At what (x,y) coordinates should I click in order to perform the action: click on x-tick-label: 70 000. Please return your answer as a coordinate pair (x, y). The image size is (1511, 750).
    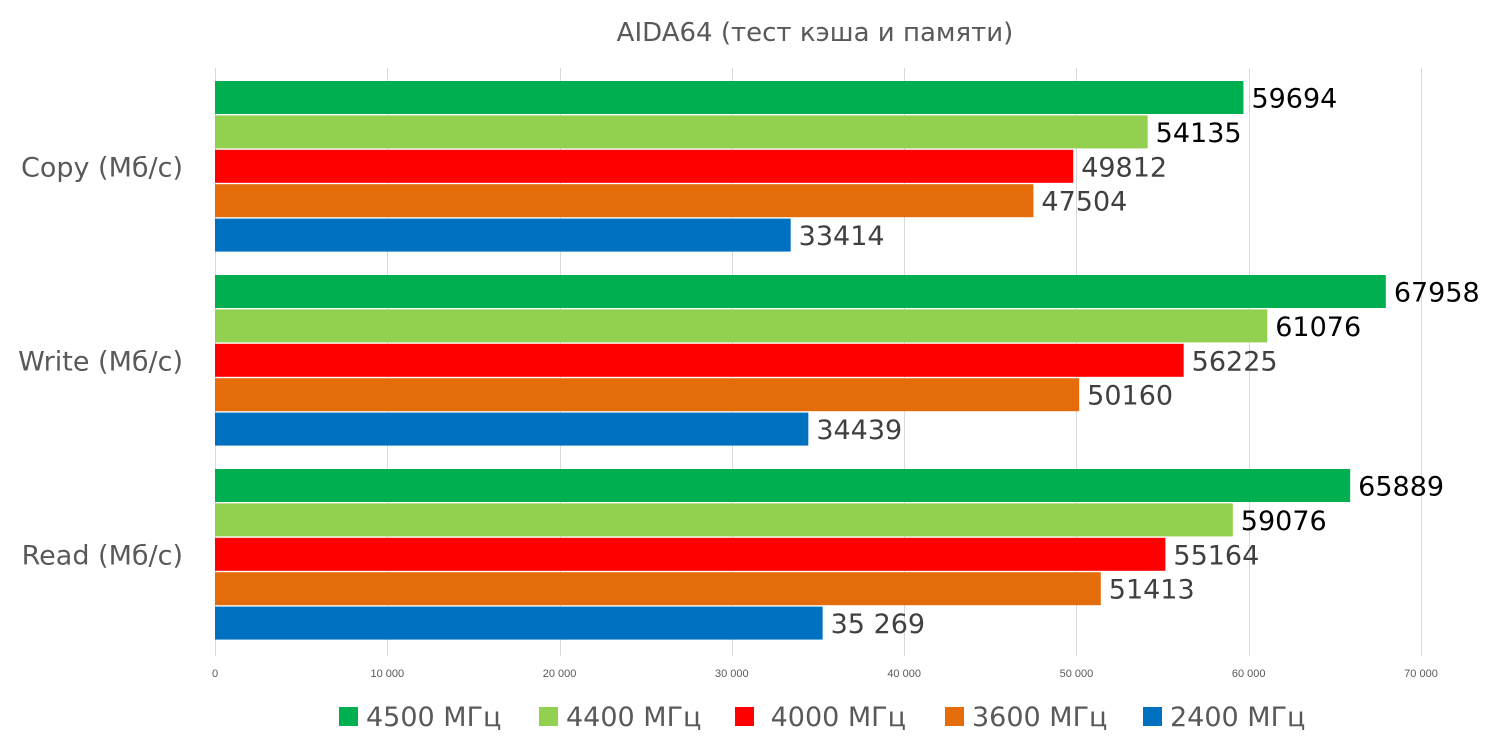
    Looking at the image, I should click on (1421, 674).